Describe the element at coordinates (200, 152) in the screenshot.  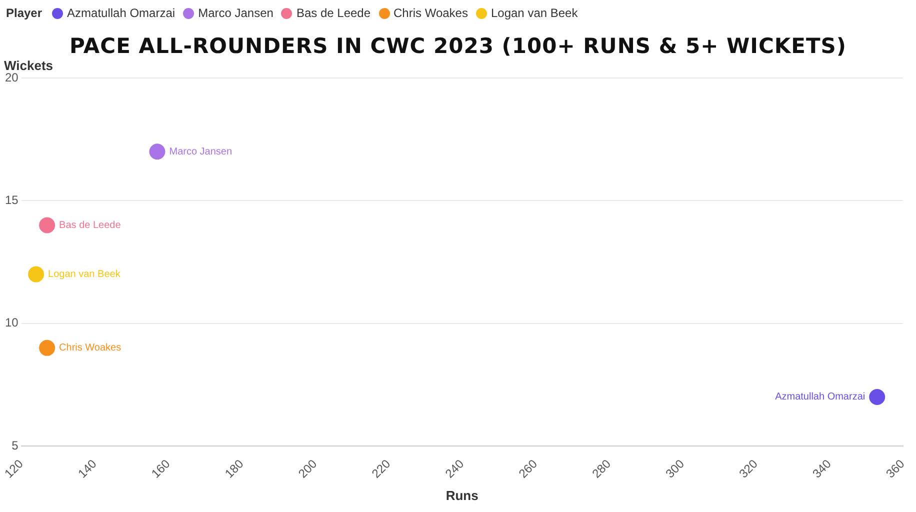
I see `text: Marco Jansen` at that location.